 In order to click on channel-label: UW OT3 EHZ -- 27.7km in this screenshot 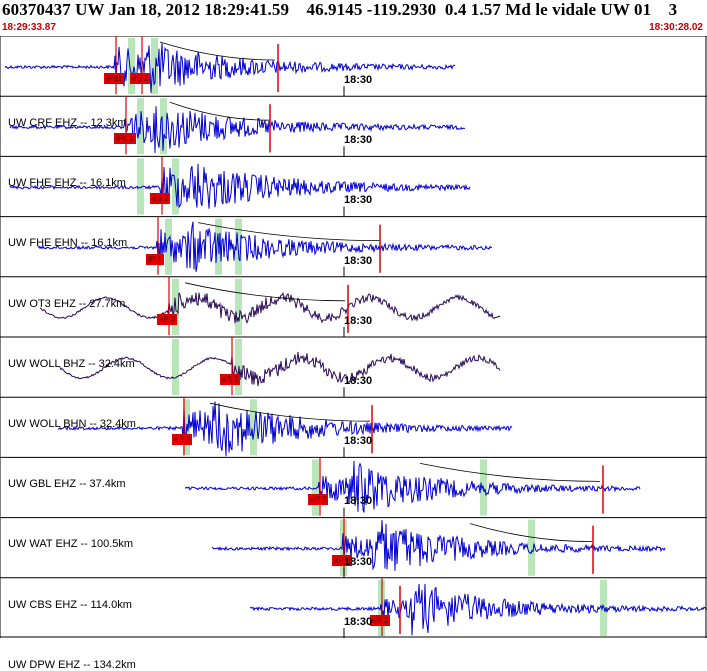, I will do `click(67, 303)`.